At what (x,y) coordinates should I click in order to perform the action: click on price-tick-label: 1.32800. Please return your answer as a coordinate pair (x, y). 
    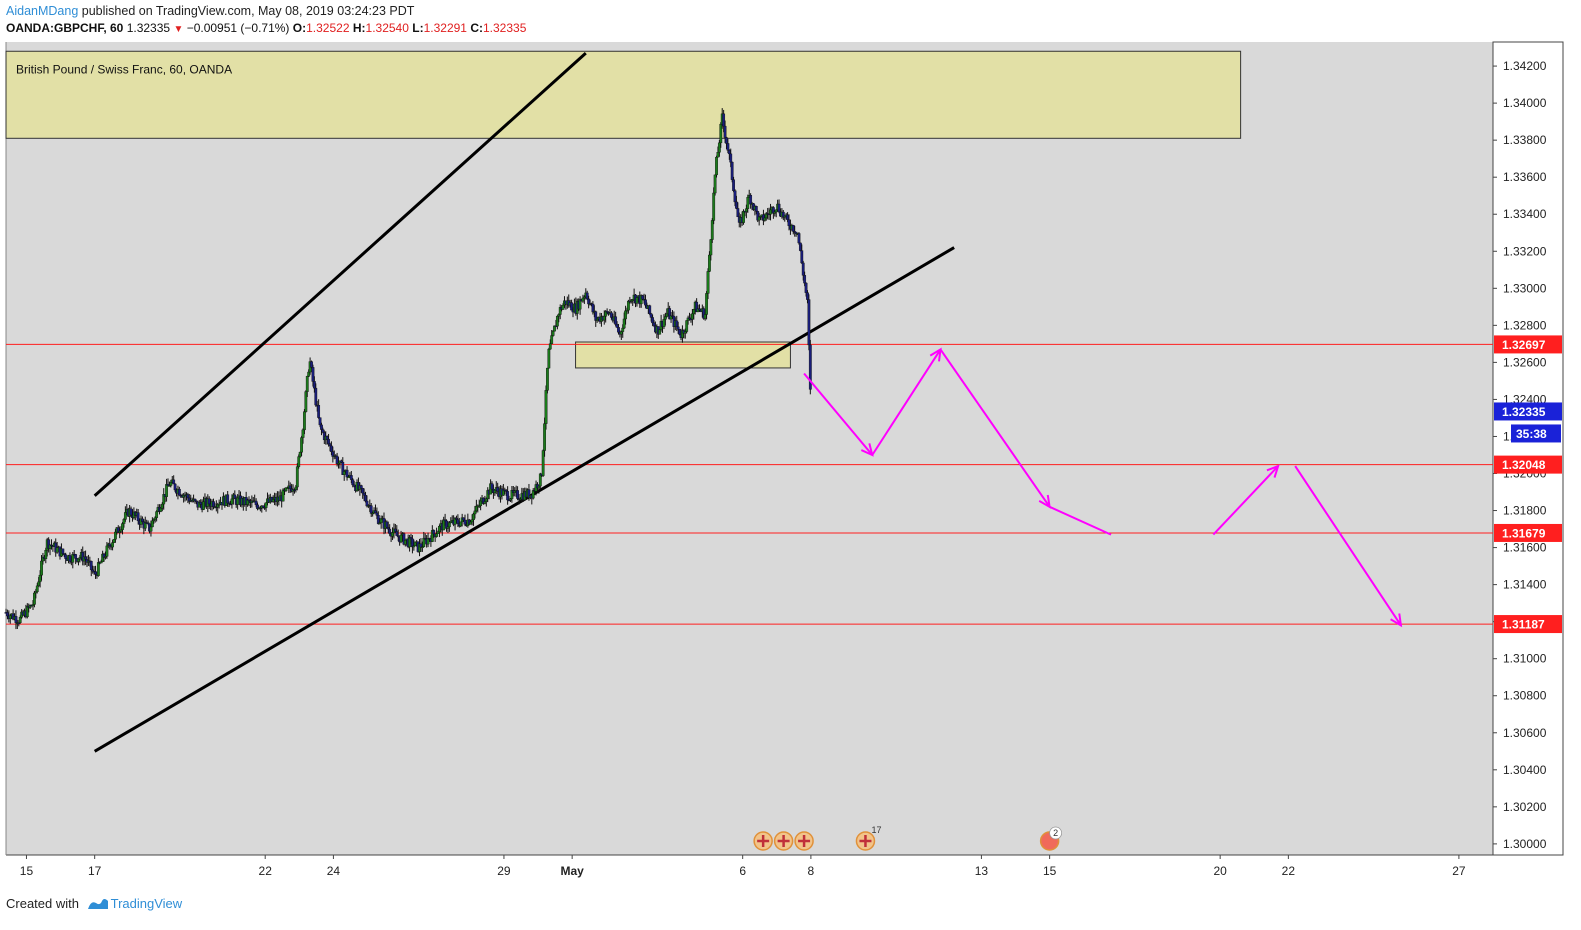
    Looking at the image, I should click on (1525, 325).